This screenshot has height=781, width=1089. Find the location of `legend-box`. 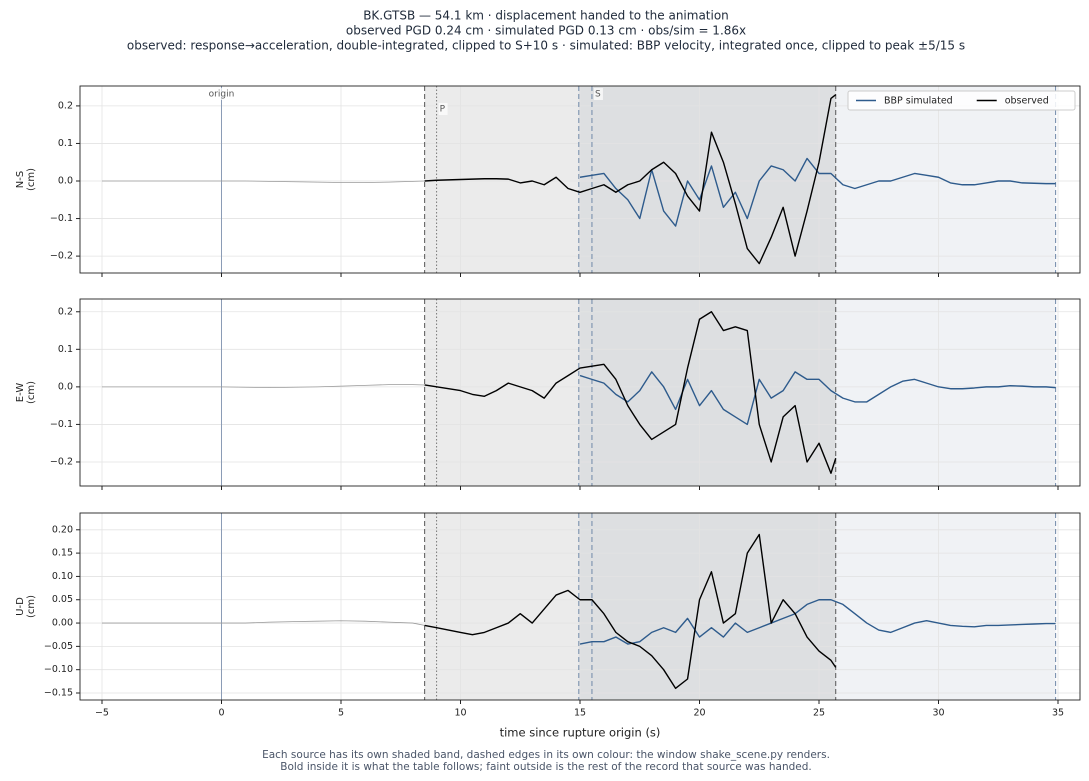

legend-box is located at coordinates (961, 100).